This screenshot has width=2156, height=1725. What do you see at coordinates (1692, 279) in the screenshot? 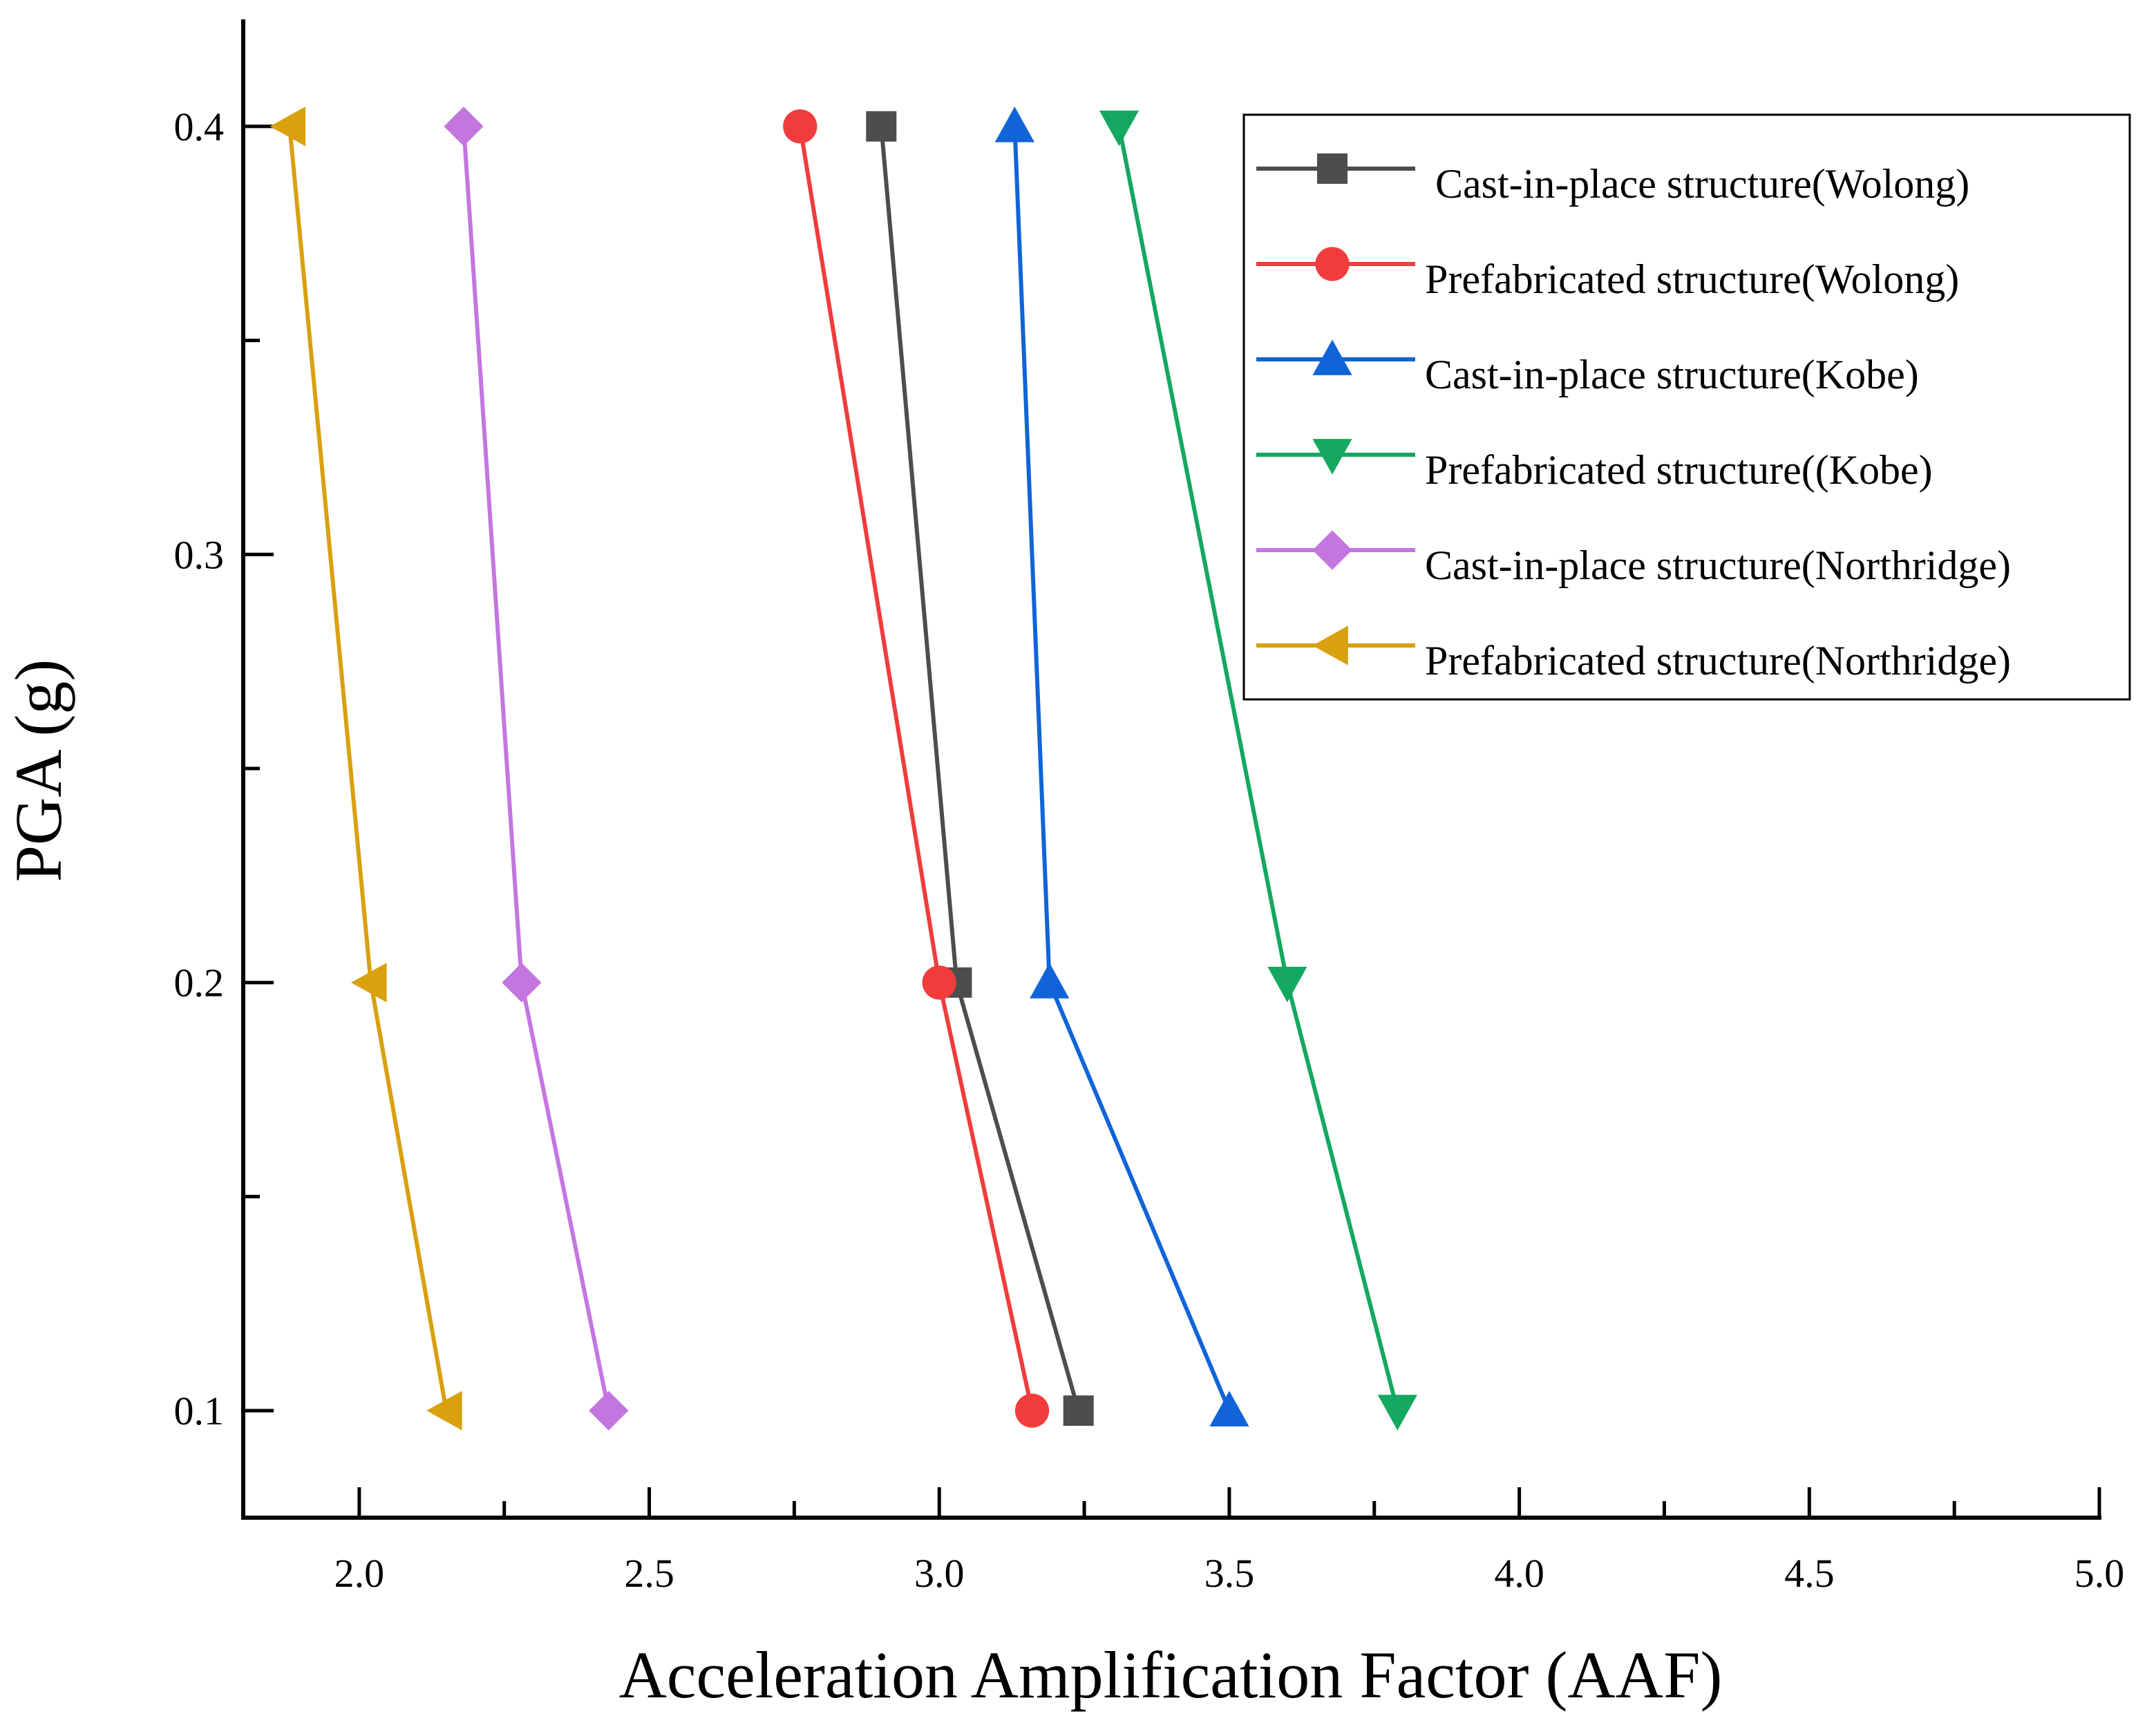
I see `legend-label: Prefabricated structure(Wolong)` at bounding box center [1692, 279].